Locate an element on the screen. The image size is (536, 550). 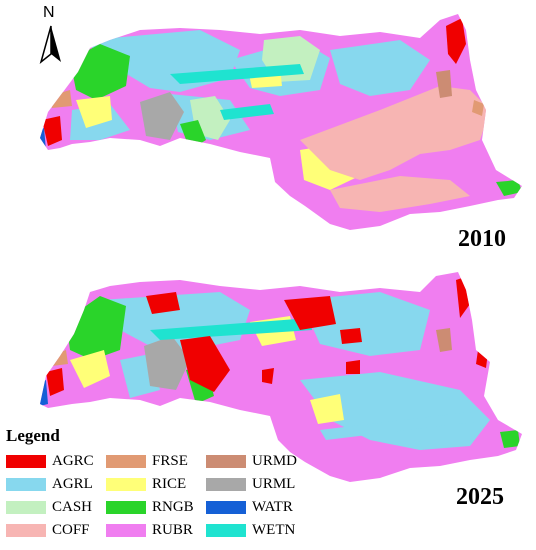
legend-item-frse: FRSE is located at coordinates (147, 461).